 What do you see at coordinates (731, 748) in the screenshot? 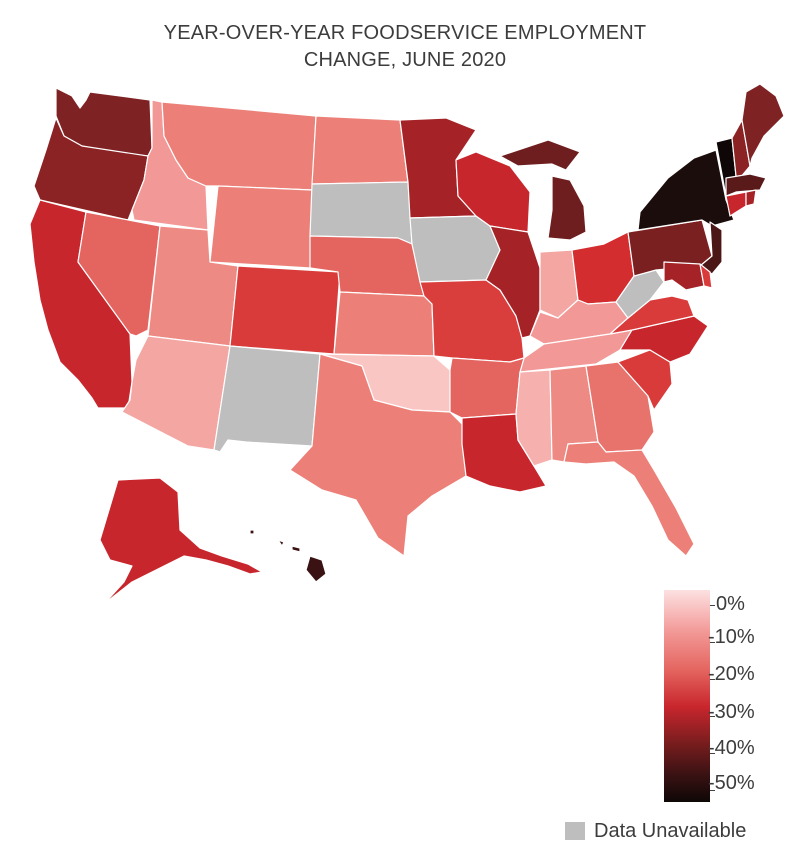
I see `legend-label-40: -40%` at bounding box center [731, 748].